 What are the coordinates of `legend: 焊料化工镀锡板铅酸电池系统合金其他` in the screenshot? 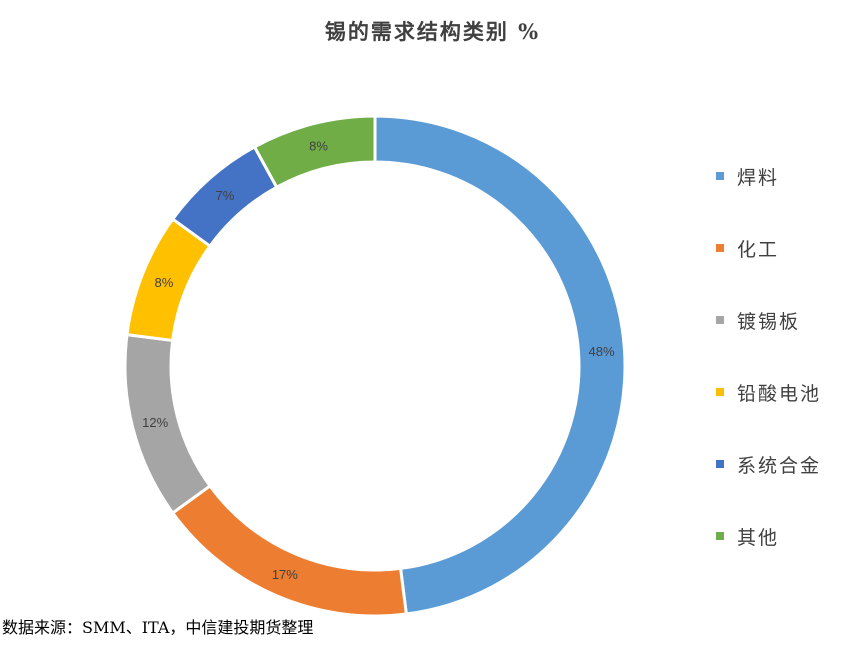 It's located at (788, 379).